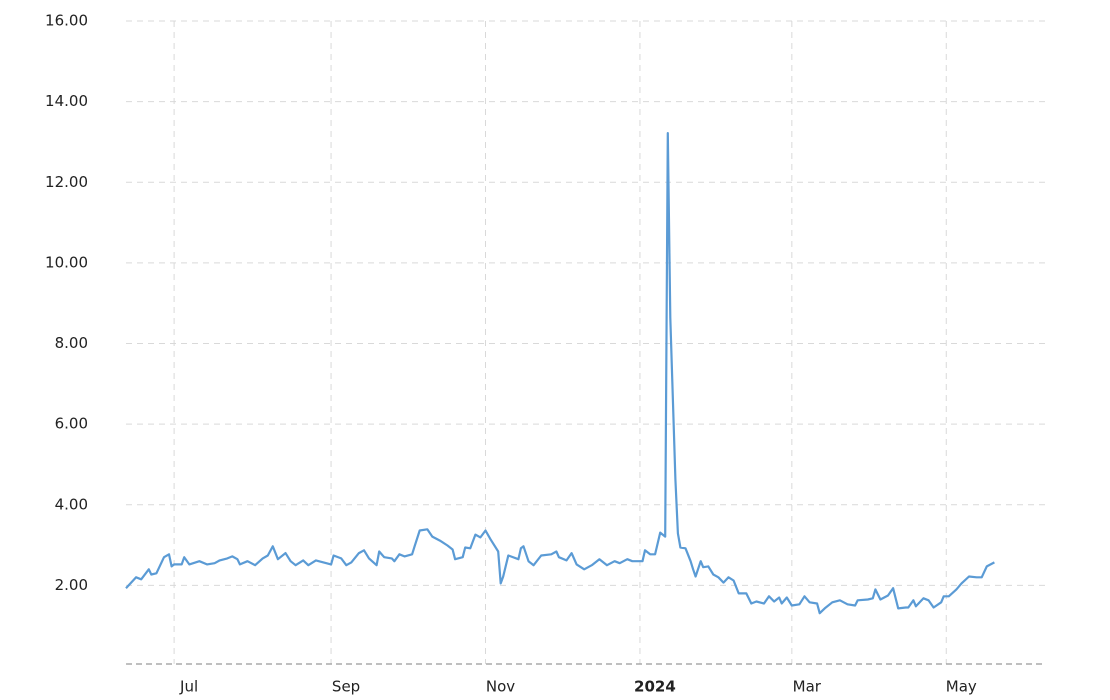  What do you see at coordinates (188, 687) in the screenshot?
I see `x-tick-label: Jul` at bounding box center [188, 687].